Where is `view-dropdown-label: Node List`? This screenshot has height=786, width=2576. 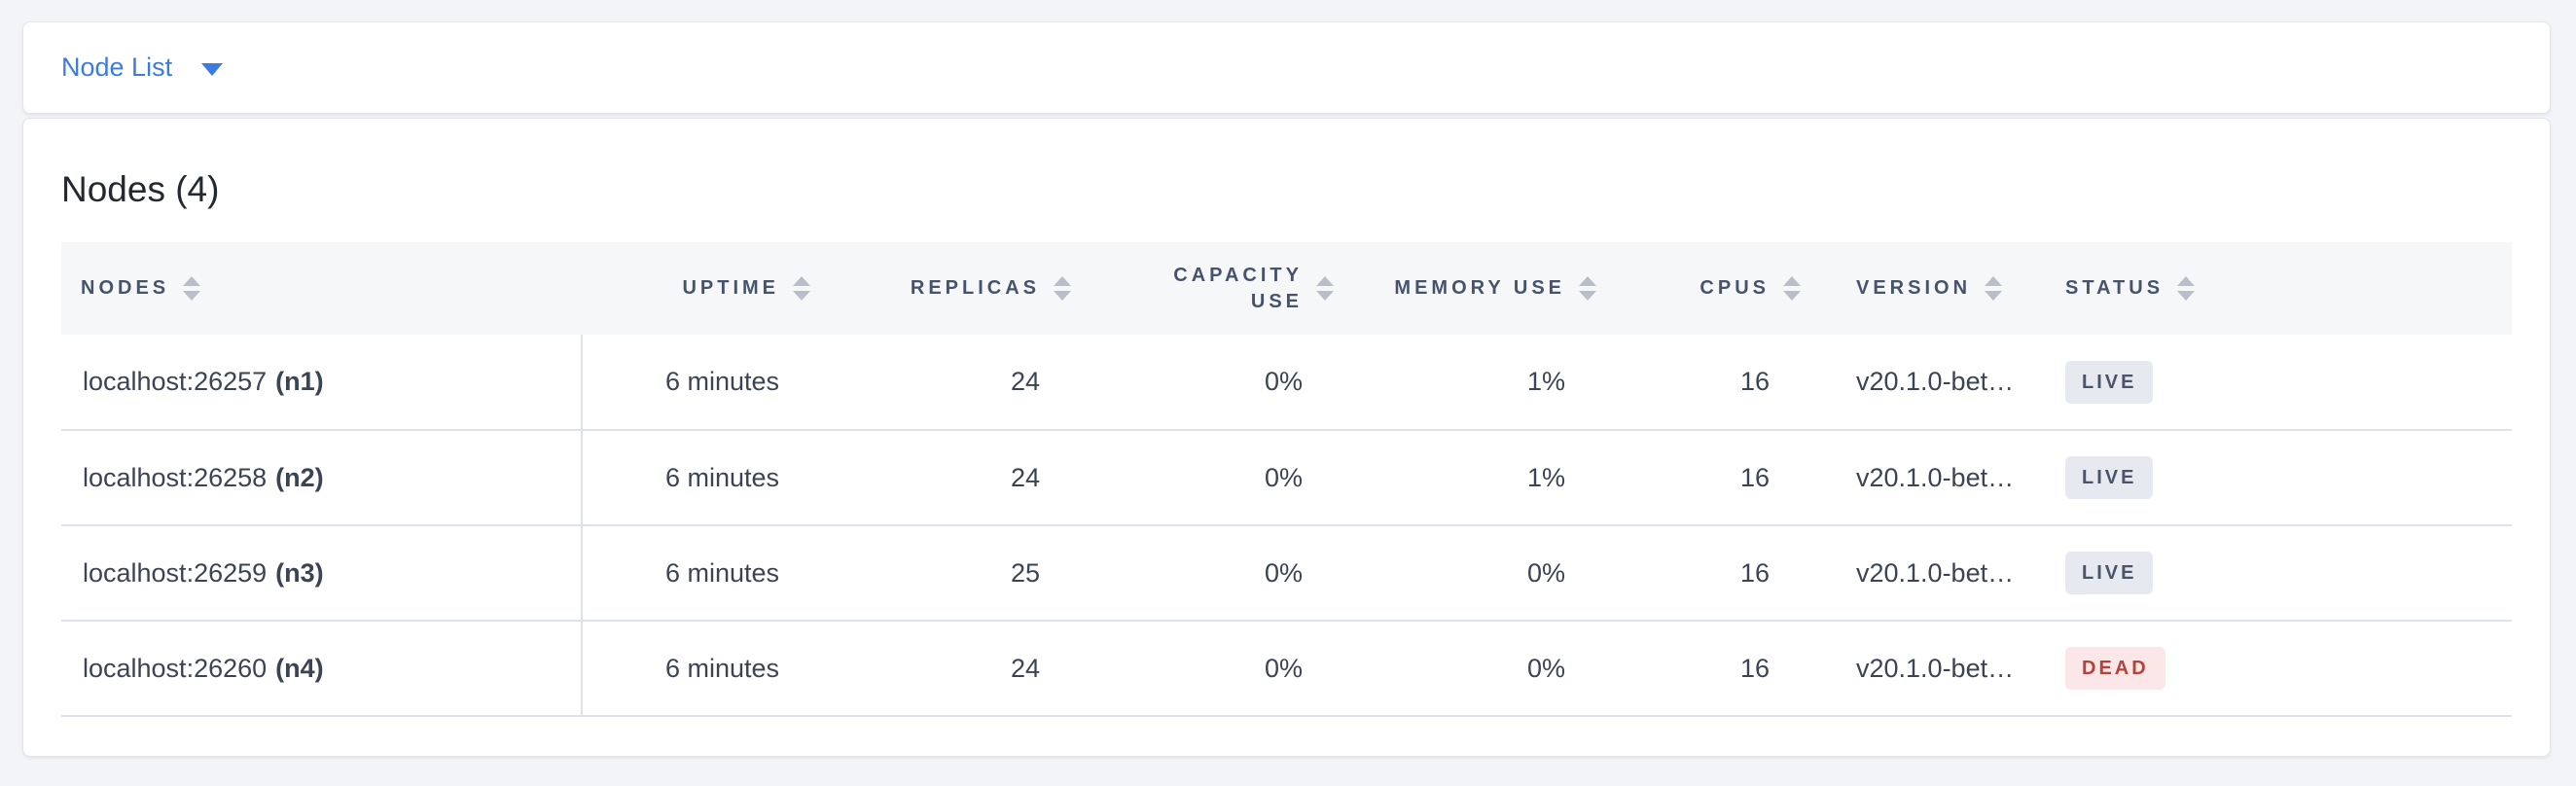 view-dropdown-label: Node List is located at coordinates (117, 67).